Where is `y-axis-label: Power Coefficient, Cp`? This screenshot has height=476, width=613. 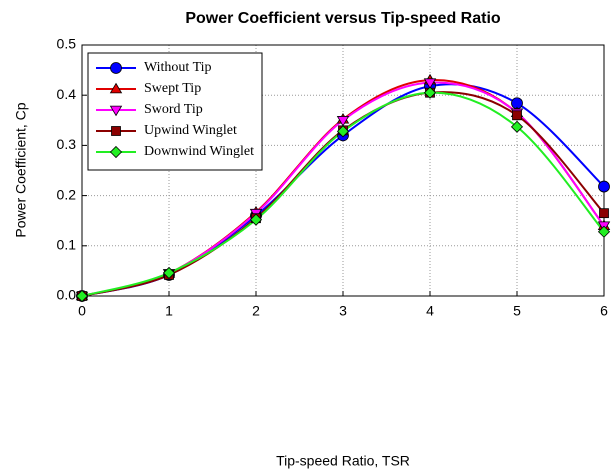 y-axis-label: Power Coefficient, Cp is located at coordinates (21, 169).